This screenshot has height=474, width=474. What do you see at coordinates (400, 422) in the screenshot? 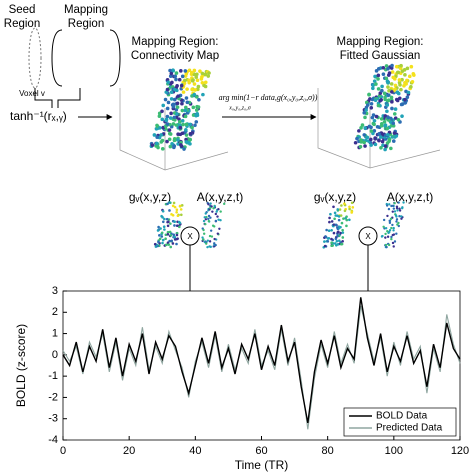
I see `legend-box` at bounding box center [400, 422].